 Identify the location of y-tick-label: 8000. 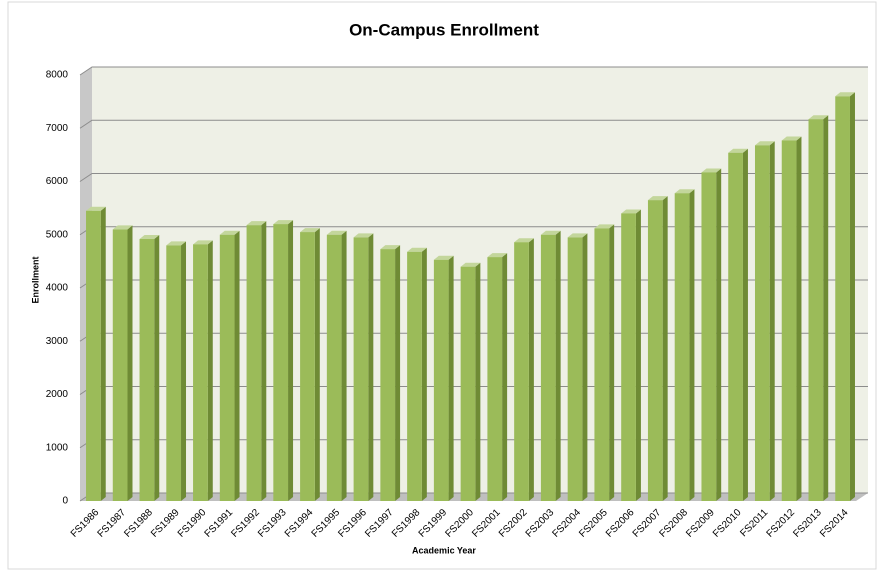
(57, 75).